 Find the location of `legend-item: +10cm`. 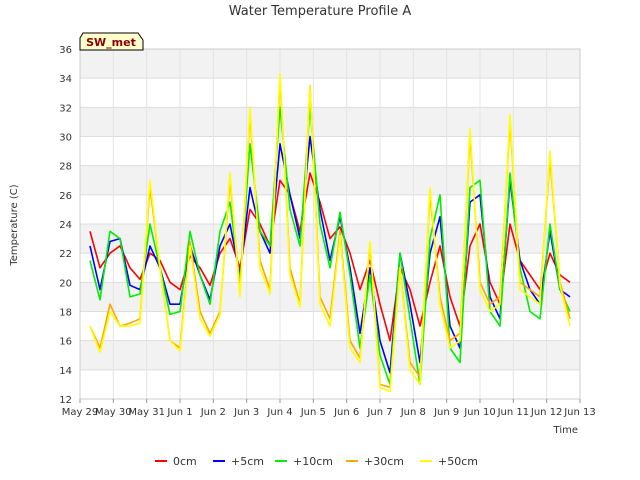

legend-item: +10cm is located at coordinates (304, 461).